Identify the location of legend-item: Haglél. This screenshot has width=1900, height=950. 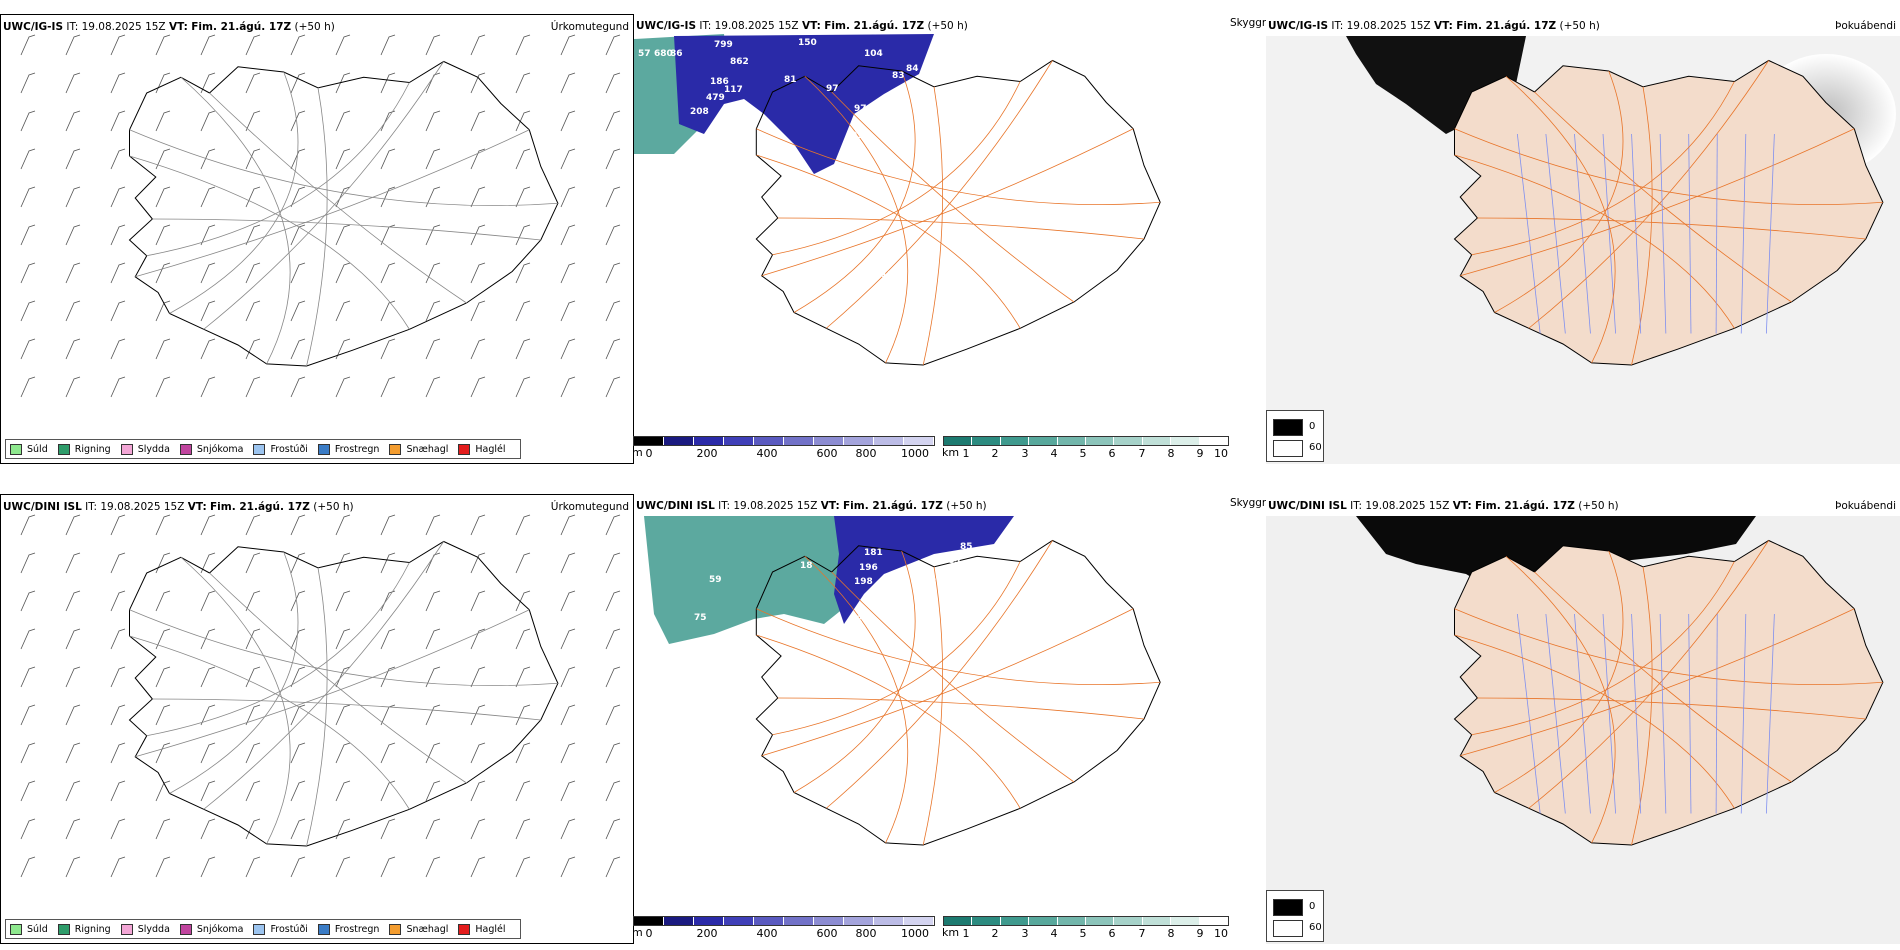
(482, 929).